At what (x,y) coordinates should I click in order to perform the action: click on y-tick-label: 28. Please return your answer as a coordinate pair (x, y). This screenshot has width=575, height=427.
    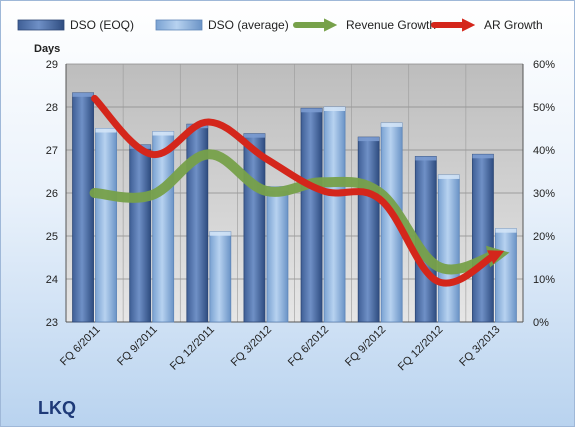
    Looking at the image, I should click on (52, 108).